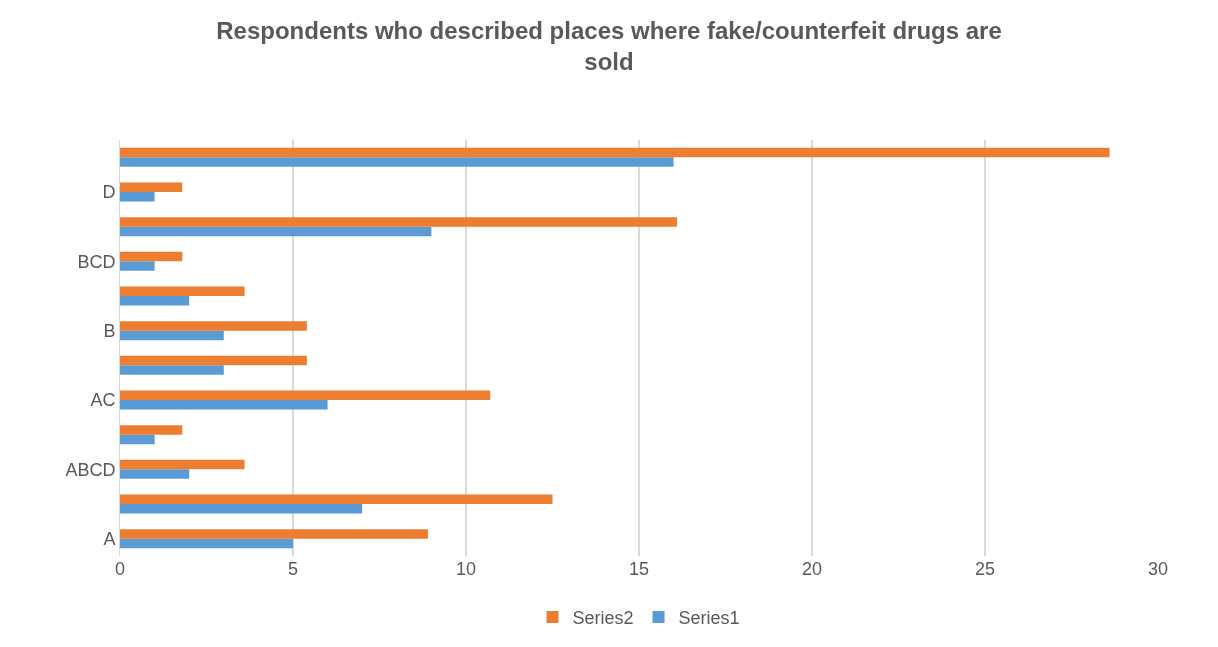 This screenshot has height=647, width=1218. What do you see at coordinates (293, 569) in the screenshot?
I see `x-tick-label: 5` at bounding box center [293, 569].